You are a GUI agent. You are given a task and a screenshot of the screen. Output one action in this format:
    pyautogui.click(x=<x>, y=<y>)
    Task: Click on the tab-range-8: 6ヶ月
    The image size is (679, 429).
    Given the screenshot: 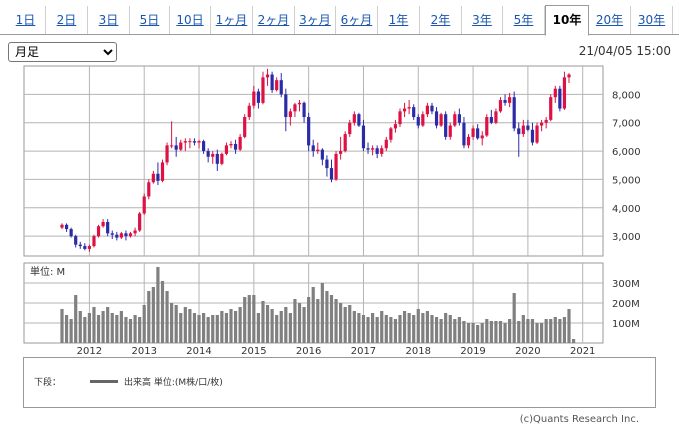 What is the action you would take?
    pyautogui.click(x=357, y=20)
    